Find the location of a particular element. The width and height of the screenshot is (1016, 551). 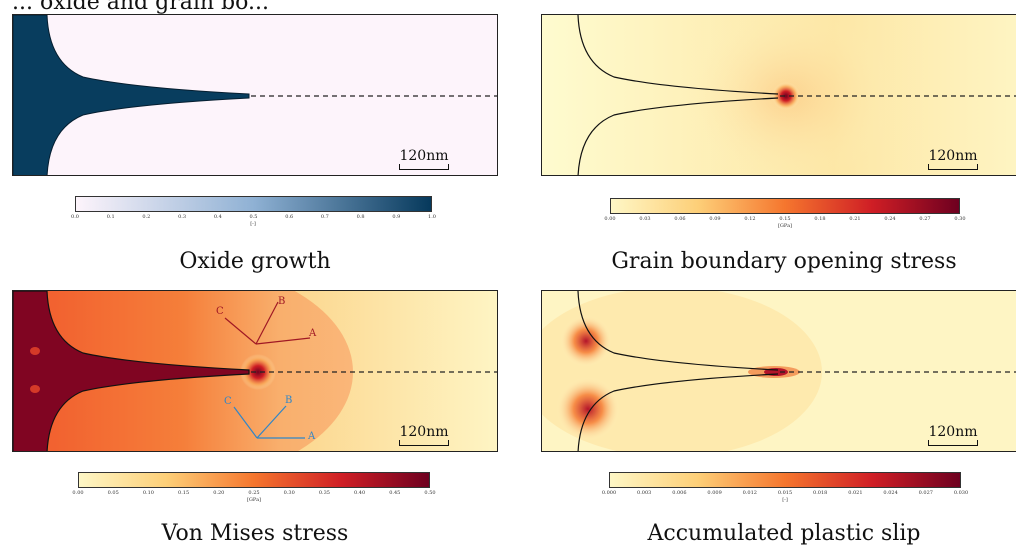

colorbar-gb-stress is located at coordinates (785, 206).